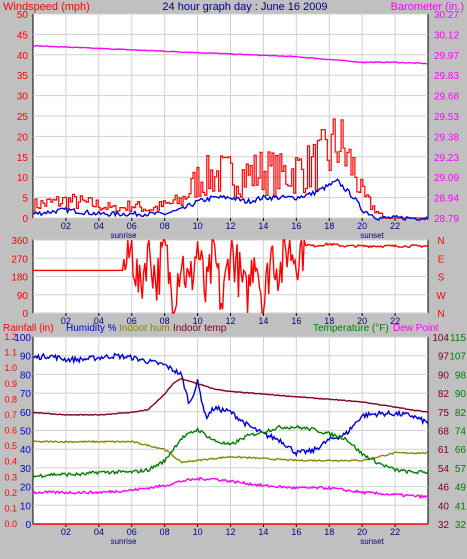 The width and height of the screenshot is (467, 559). I want to click on direction-compass-label: N, so click(440, 241).